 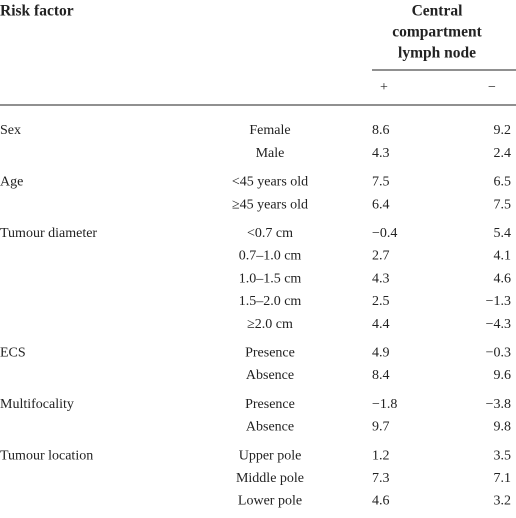 What do you see at coordinates (384, 87) in the screenshot?
I see `header-plus: +` at bounding box center [384, 87].